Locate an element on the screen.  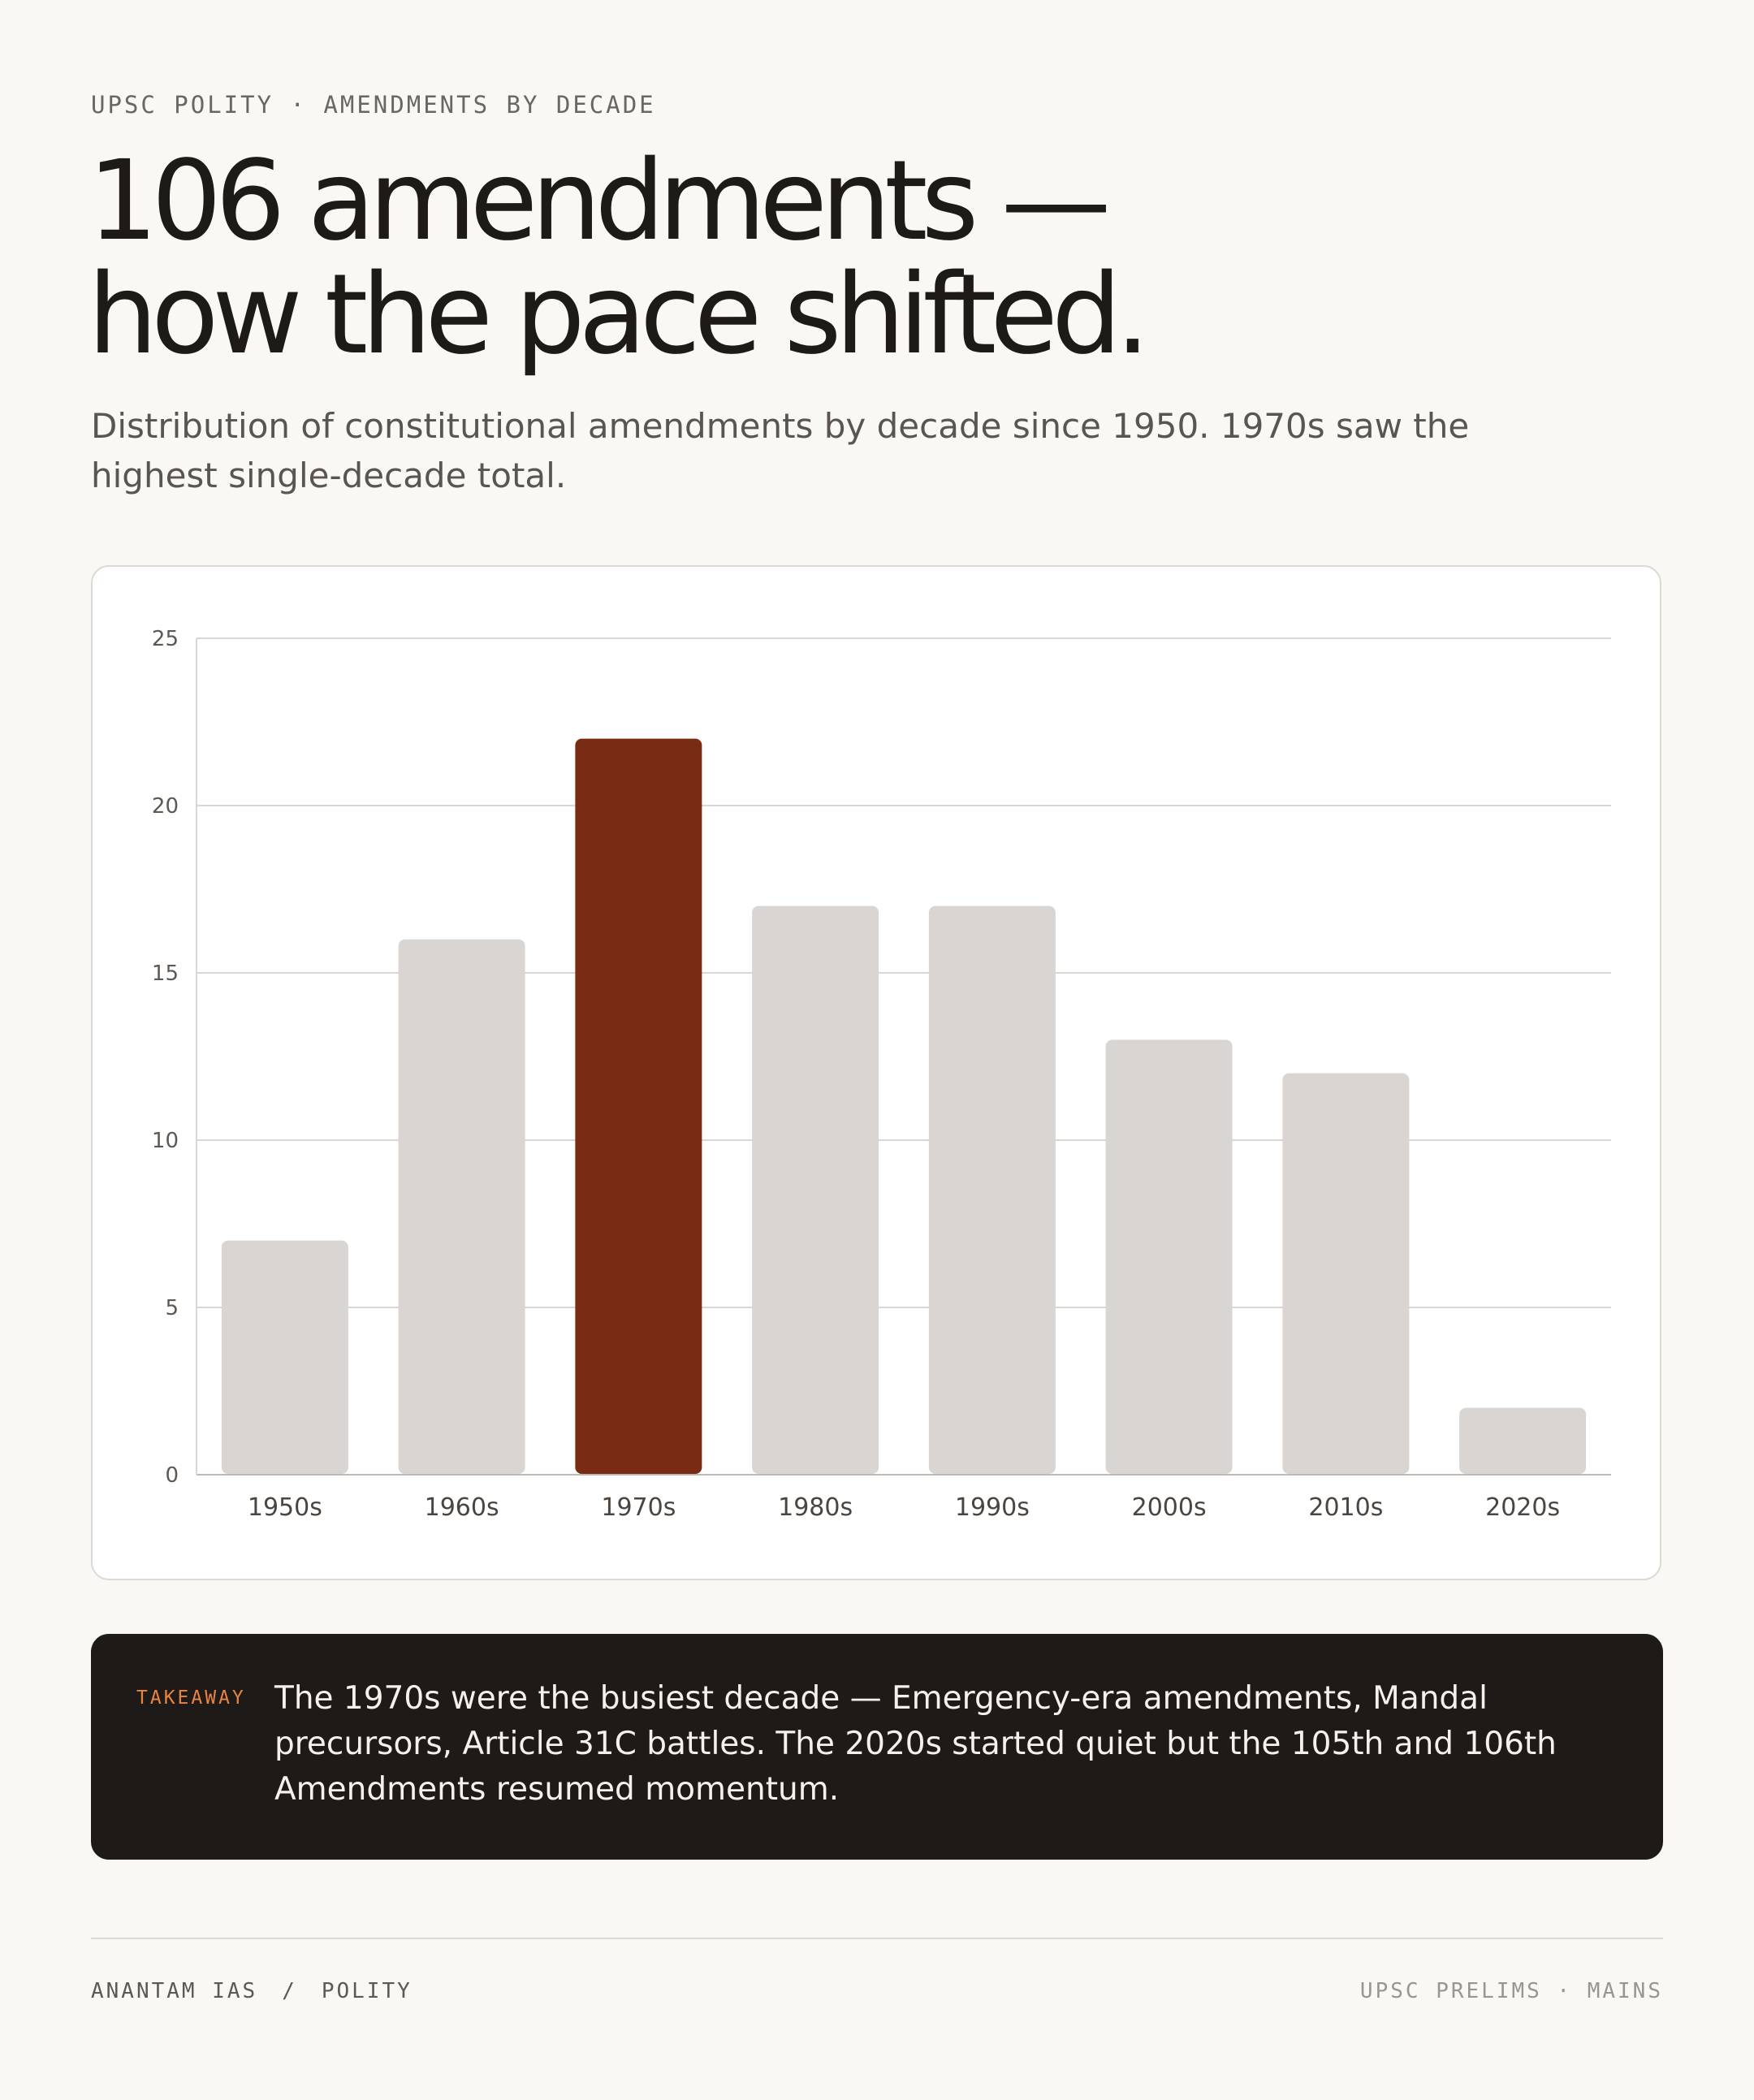
x-tick-label: 2000s is located at coordinates (1169, 1508).